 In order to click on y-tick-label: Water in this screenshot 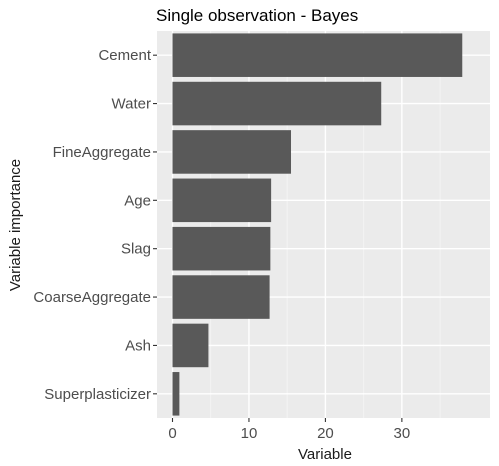, I will do `click(131, 104)`.